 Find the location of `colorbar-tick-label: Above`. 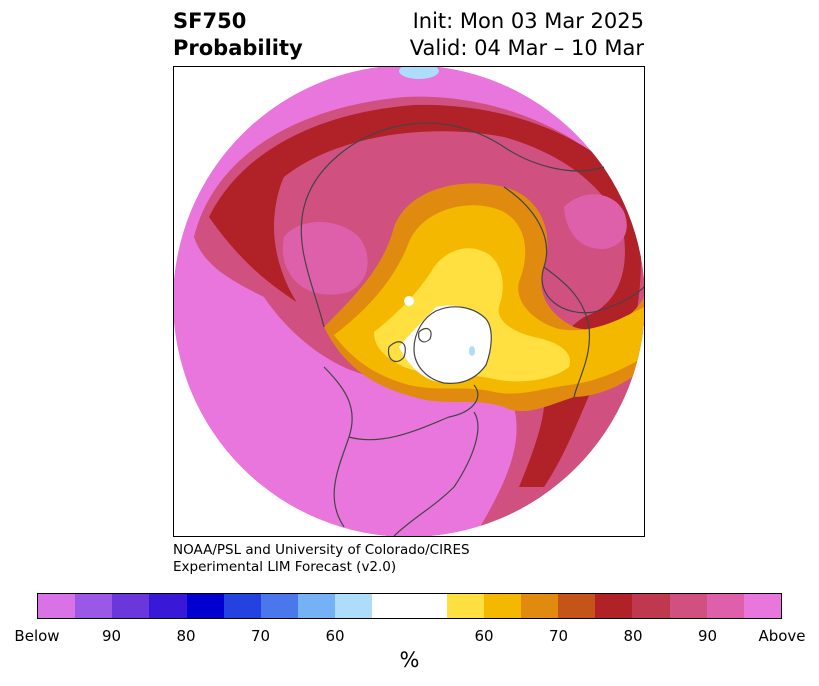

colorbar-tick-label: Above is located at coordinates (782, 636).